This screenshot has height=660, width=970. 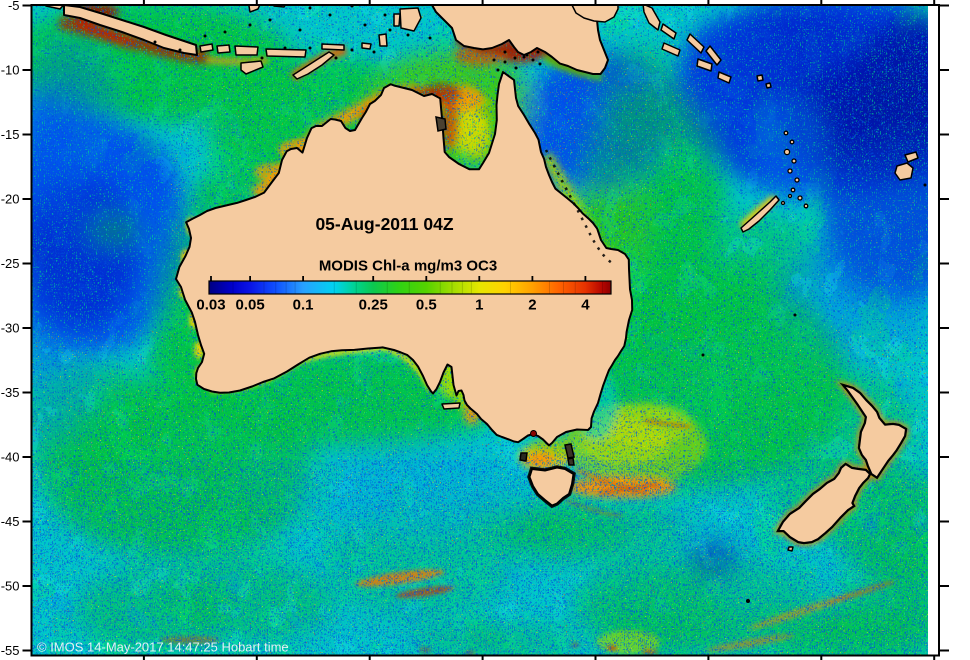 I want to click on svg-text: 0.05, so click(x=249, y=305).